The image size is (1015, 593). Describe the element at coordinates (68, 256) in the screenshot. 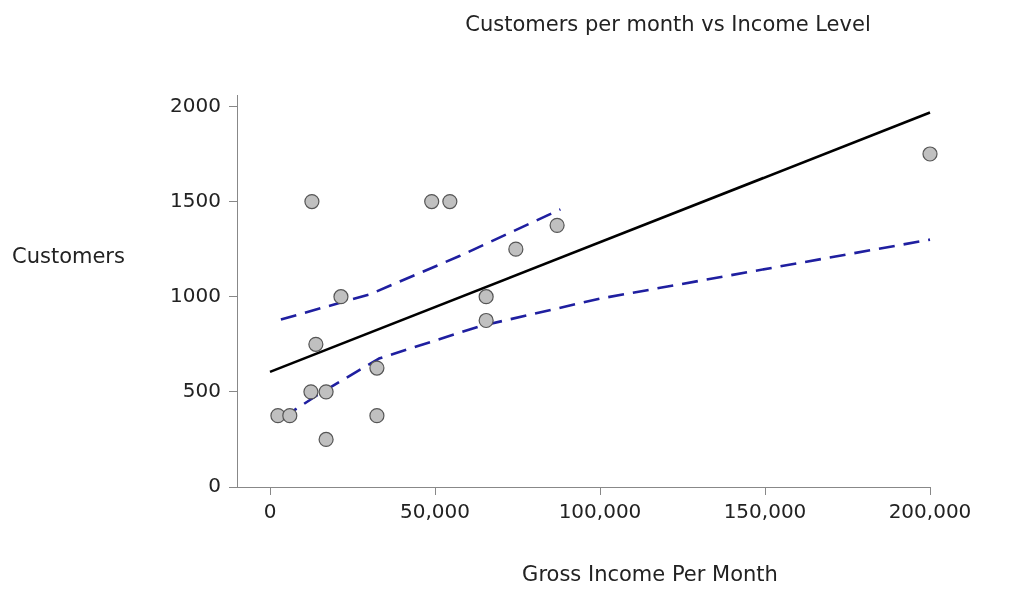

I see `y-axis-title: Customers` at that location.